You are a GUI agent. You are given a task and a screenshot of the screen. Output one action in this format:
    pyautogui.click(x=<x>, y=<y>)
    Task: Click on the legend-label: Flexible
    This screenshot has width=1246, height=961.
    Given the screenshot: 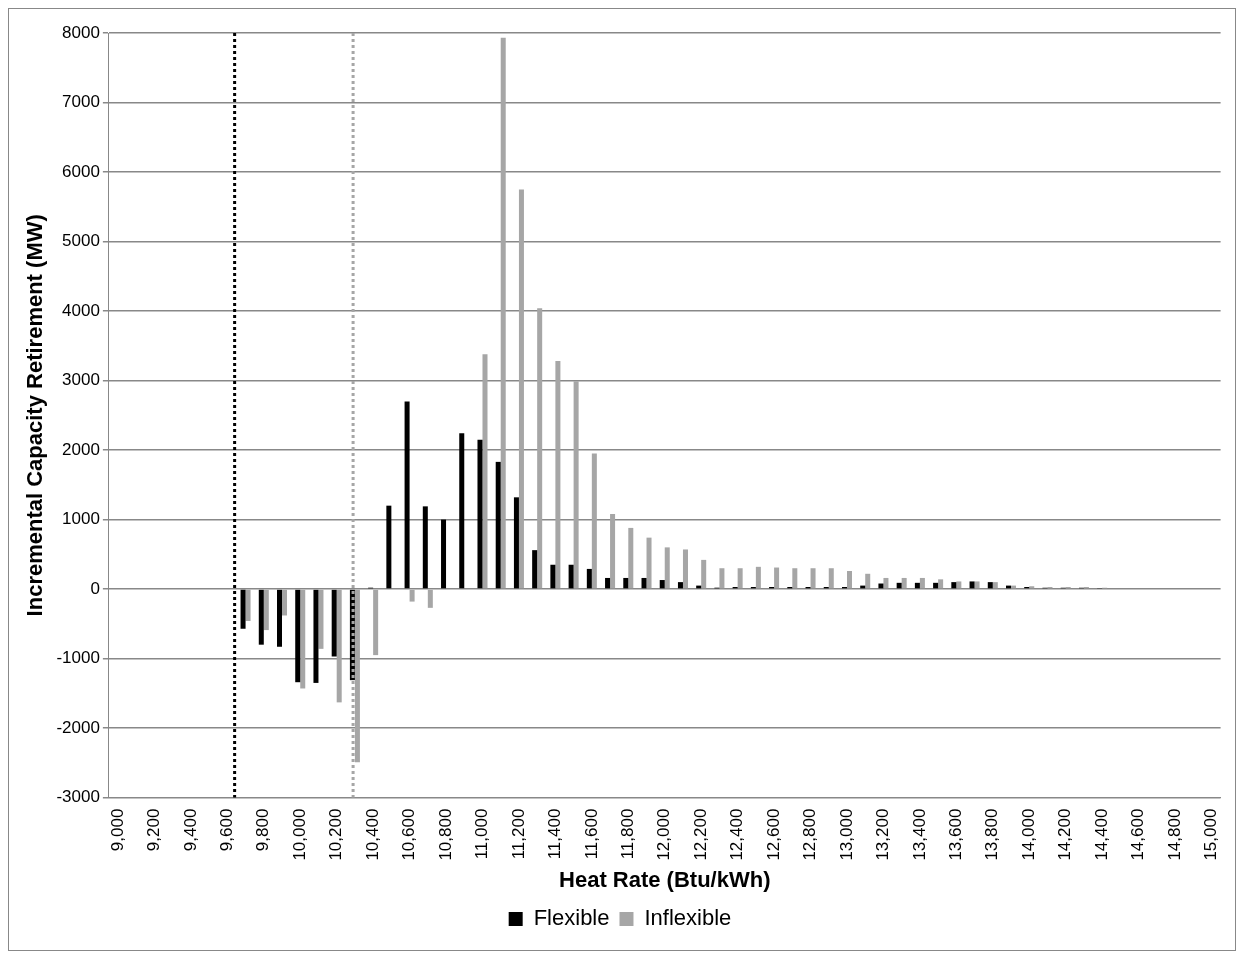 What is the action you would take?
    pyautogui.click(x=571, y=918)
    